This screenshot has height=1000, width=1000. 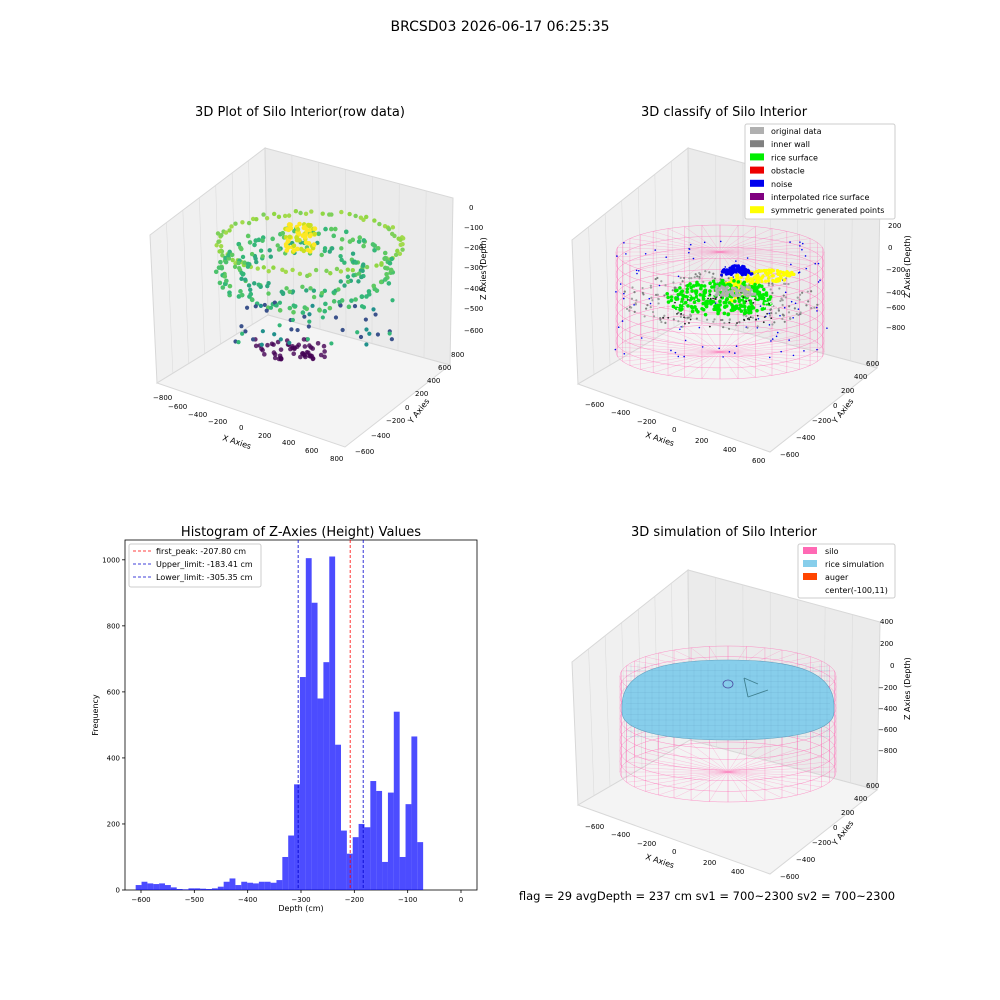 I want to click on figure-suptitle: BRCSD03 2026-06-17 06:25:35, so click(x=499, y=27).